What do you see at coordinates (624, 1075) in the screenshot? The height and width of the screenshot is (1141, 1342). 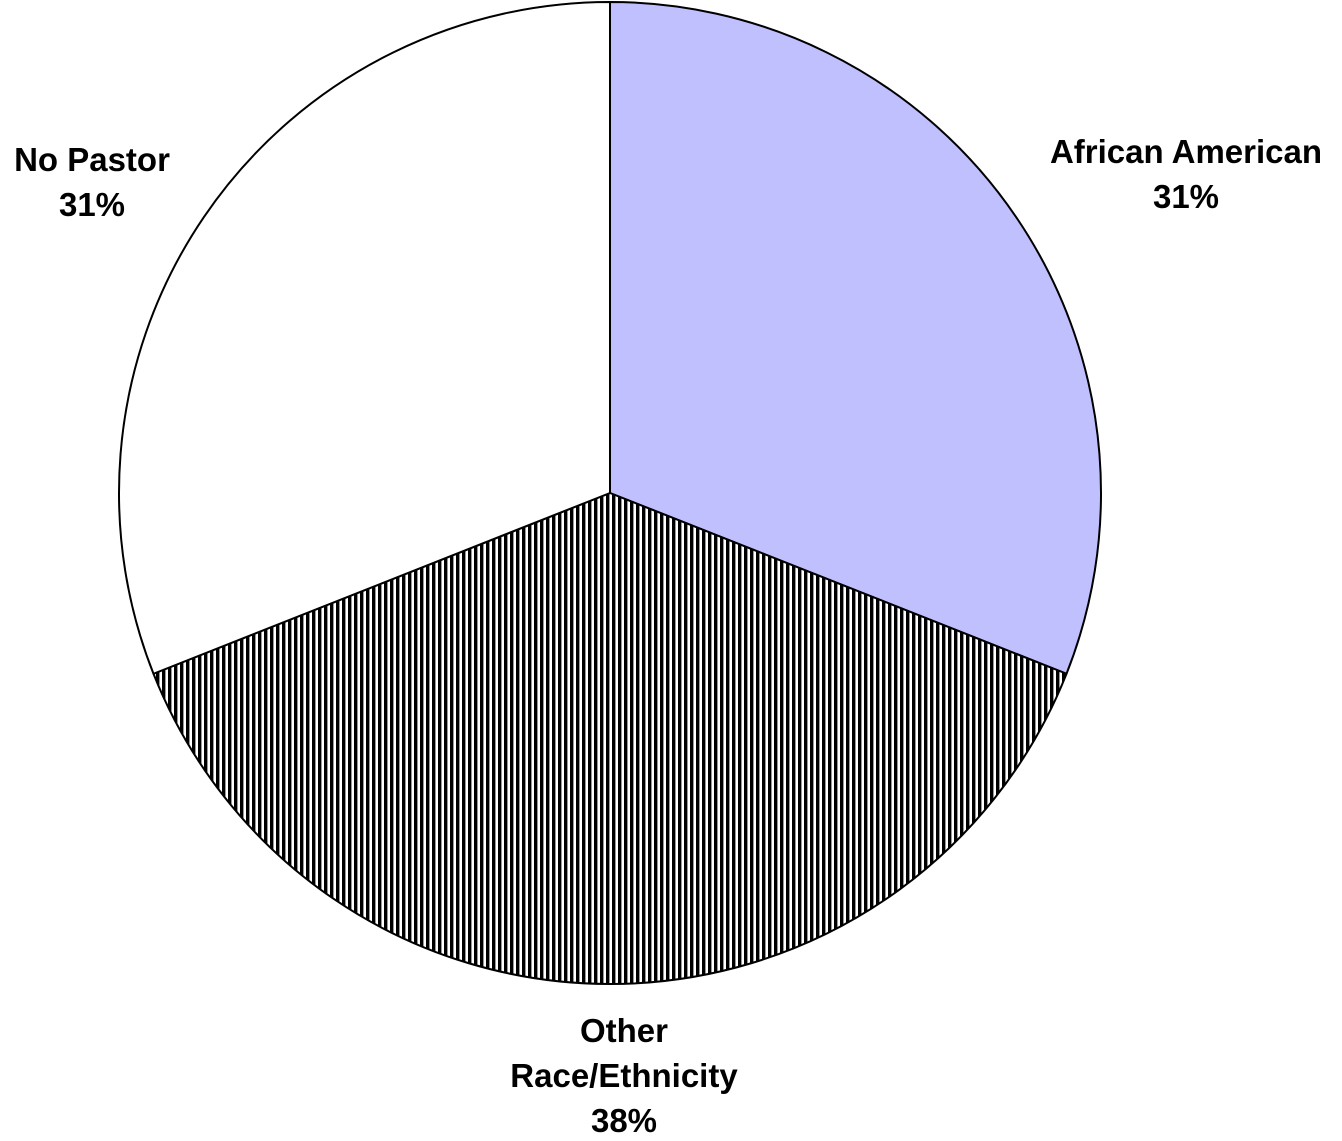 I see `slice-label-other-race-ethnicity: Race/Ethnicity` at bounding box center [624, 1075].